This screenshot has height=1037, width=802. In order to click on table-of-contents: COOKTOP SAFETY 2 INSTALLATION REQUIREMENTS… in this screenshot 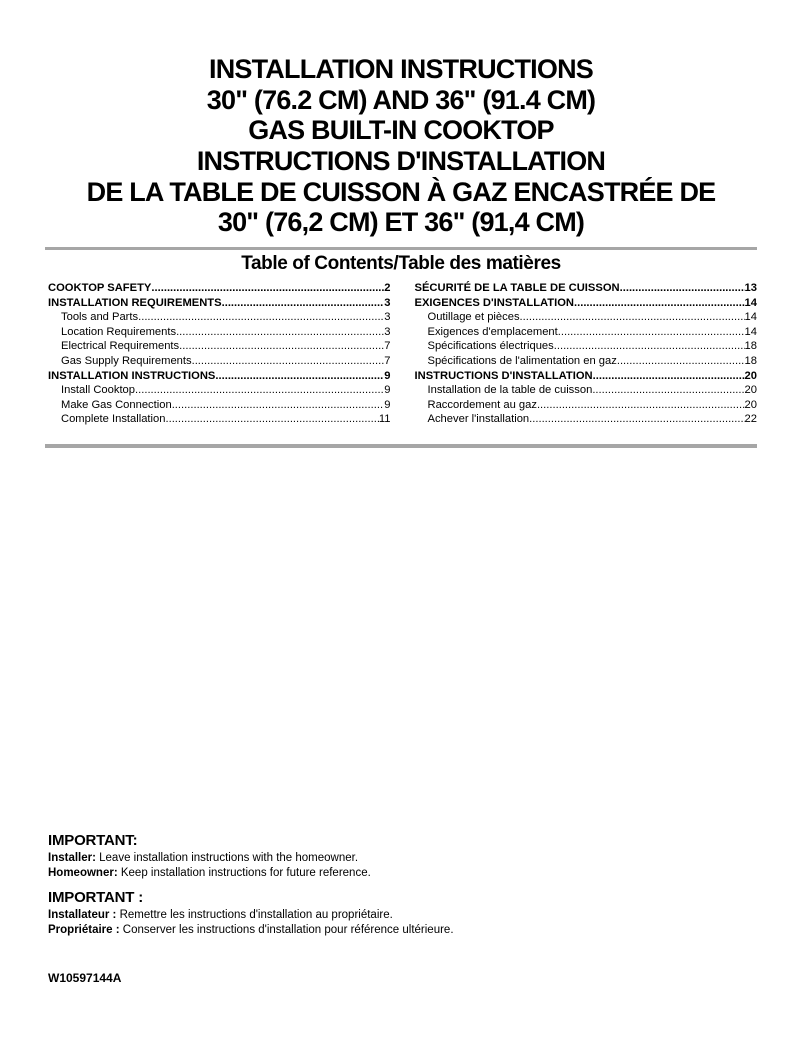, I will do `click(402, 354)`.